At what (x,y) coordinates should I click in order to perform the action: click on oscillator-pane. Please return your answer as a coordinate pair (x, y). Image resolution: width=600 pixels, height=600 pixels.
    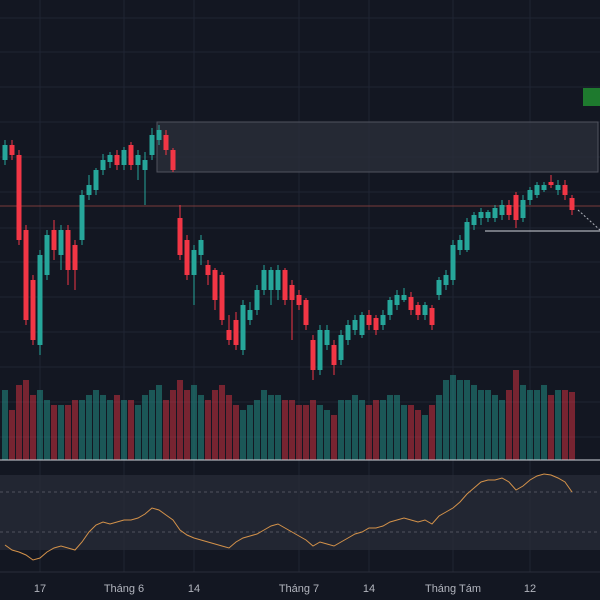
    Looking at the image, I should click on (288, 517).